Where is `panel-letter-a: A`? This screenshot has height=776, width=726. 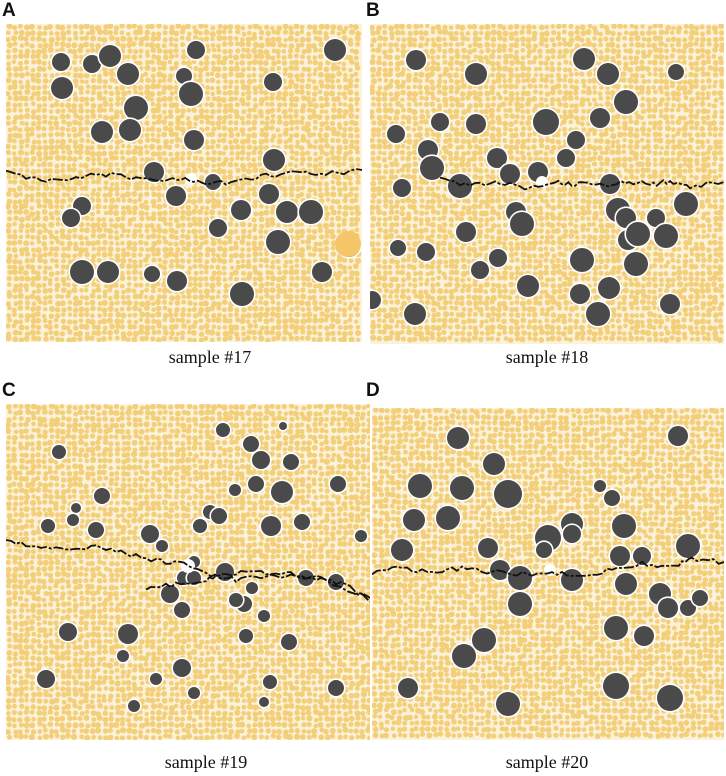
panel-letter-a: A is located at coordinates (9, 10).